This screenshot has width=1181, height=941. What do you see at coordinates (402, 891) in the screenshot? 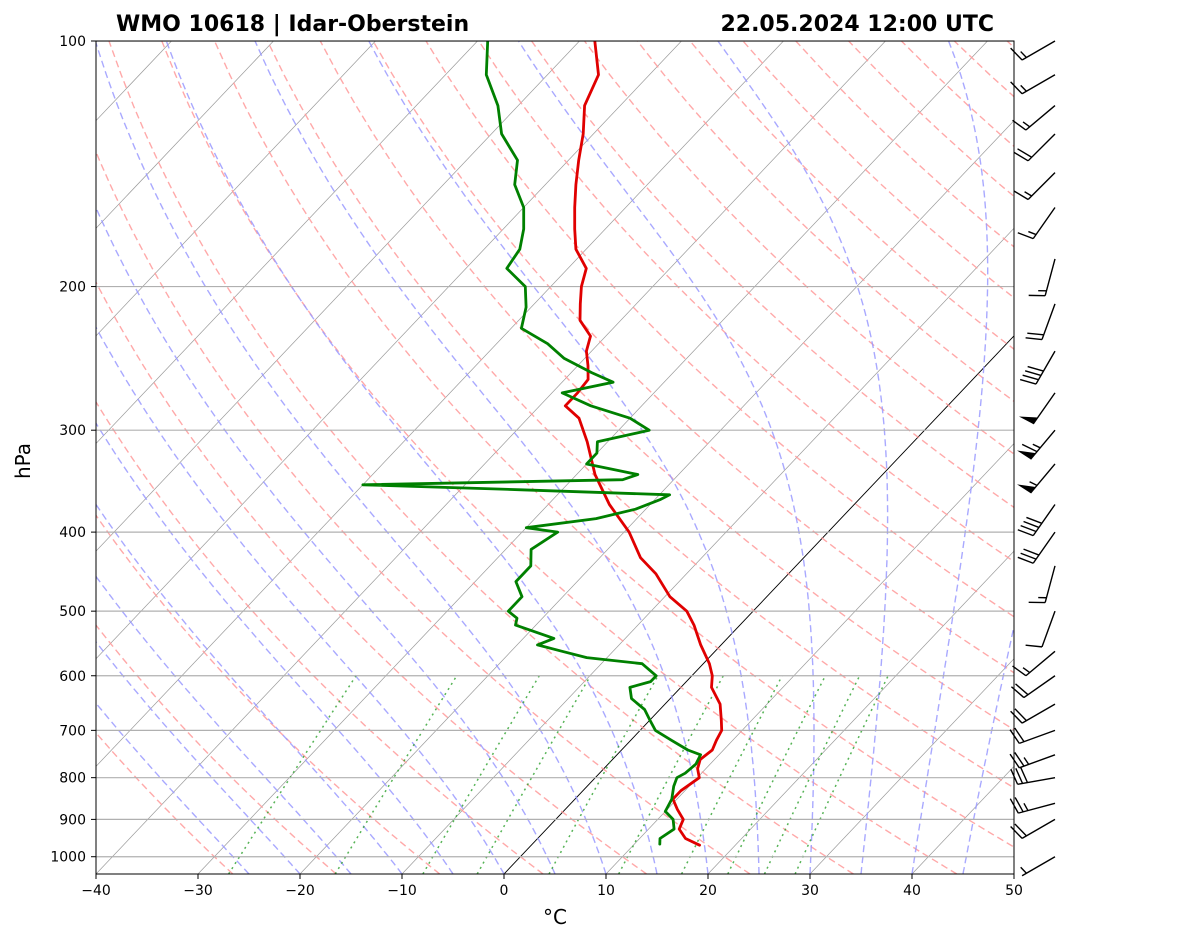
I see `x-tick-label: −10` at bounding box center [402, 891].